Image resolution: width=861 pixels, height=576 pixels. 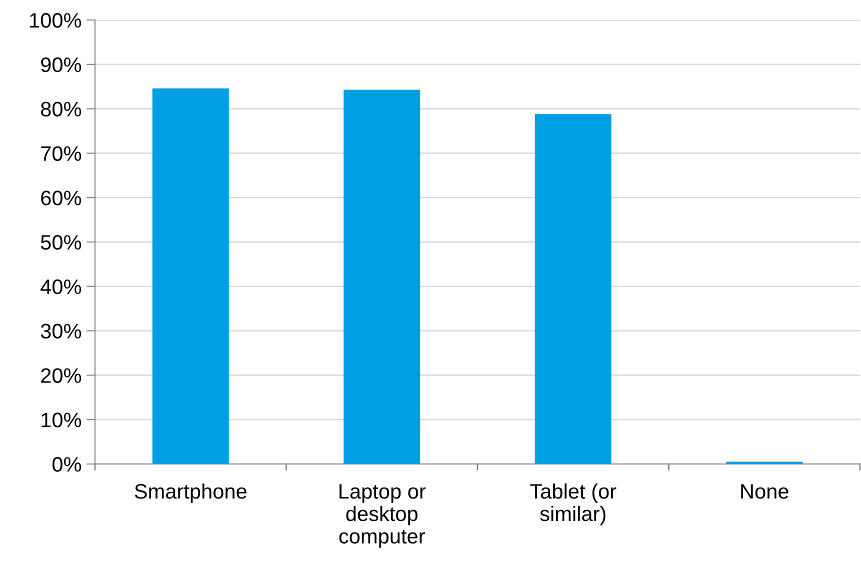 What do you see at coordinates (61, 64) in the screenshot?
I see `y-tick-label: 90%` at bounding box center [61, 64].